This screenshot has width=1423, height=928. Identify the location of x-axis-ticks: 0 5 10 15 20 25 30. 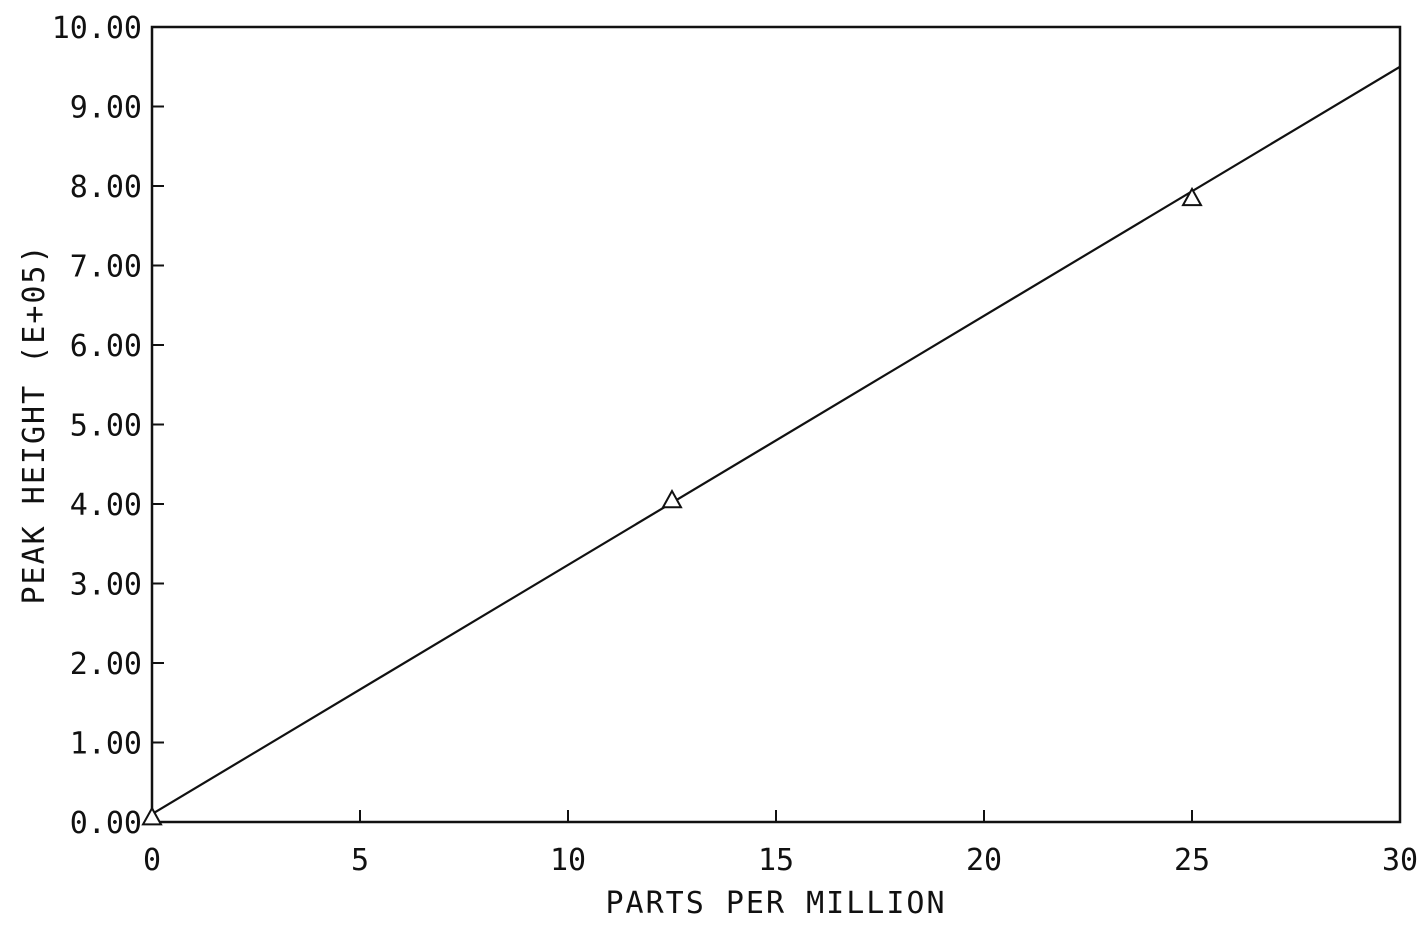
(780, 844).